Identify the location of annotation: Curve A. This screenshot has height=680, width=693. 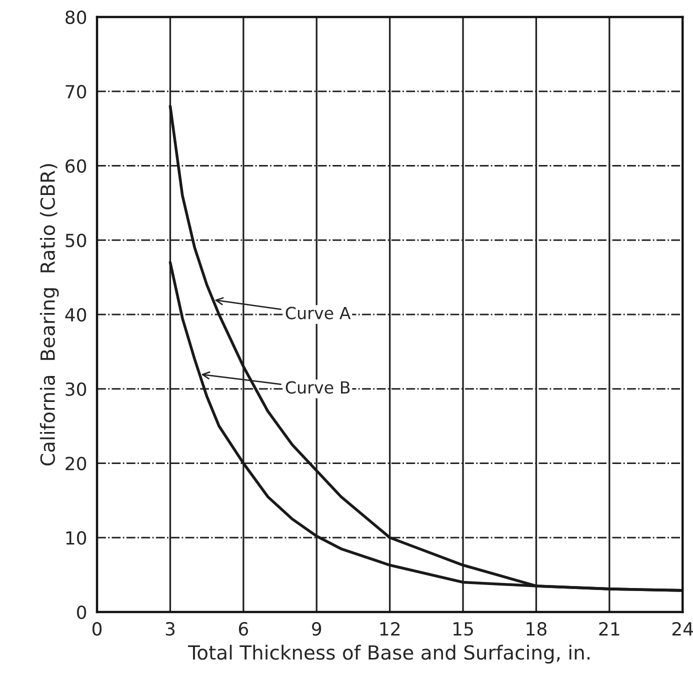
(318, 313).